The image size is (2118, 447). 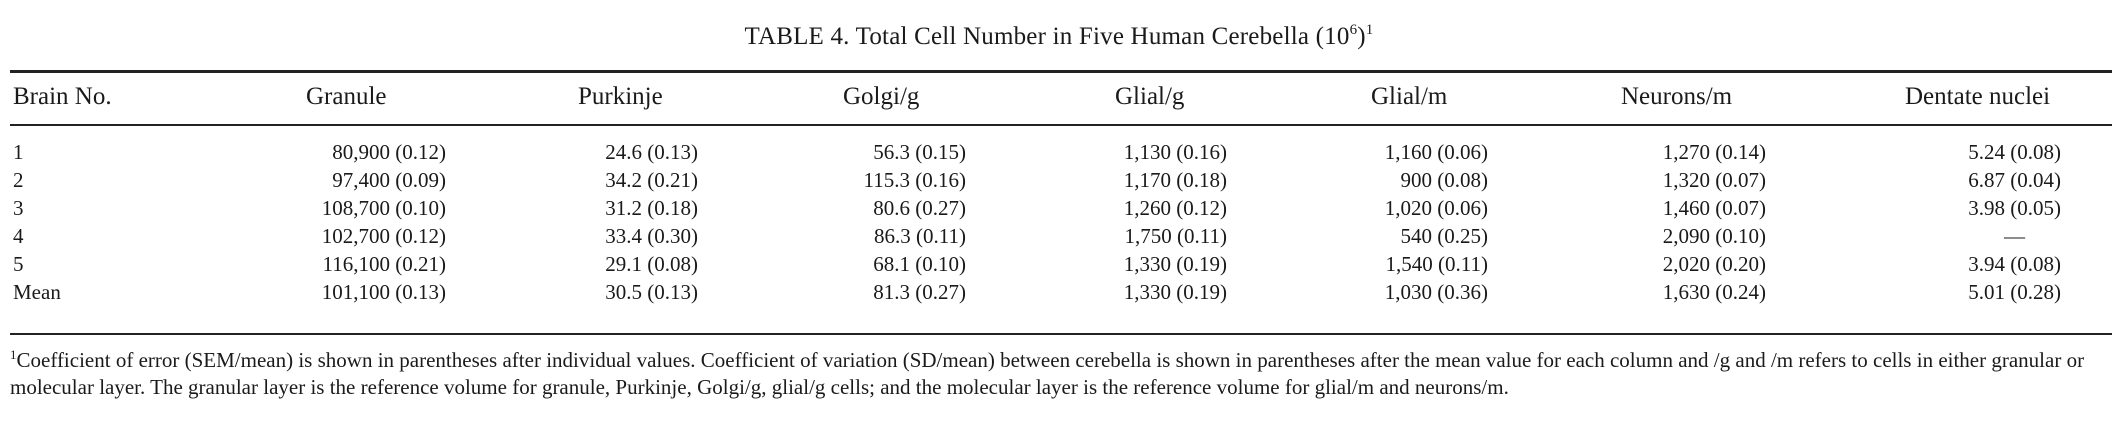 I want to click on purkinje-cell: 29.1 (0.08), so click(x=651, y=264).